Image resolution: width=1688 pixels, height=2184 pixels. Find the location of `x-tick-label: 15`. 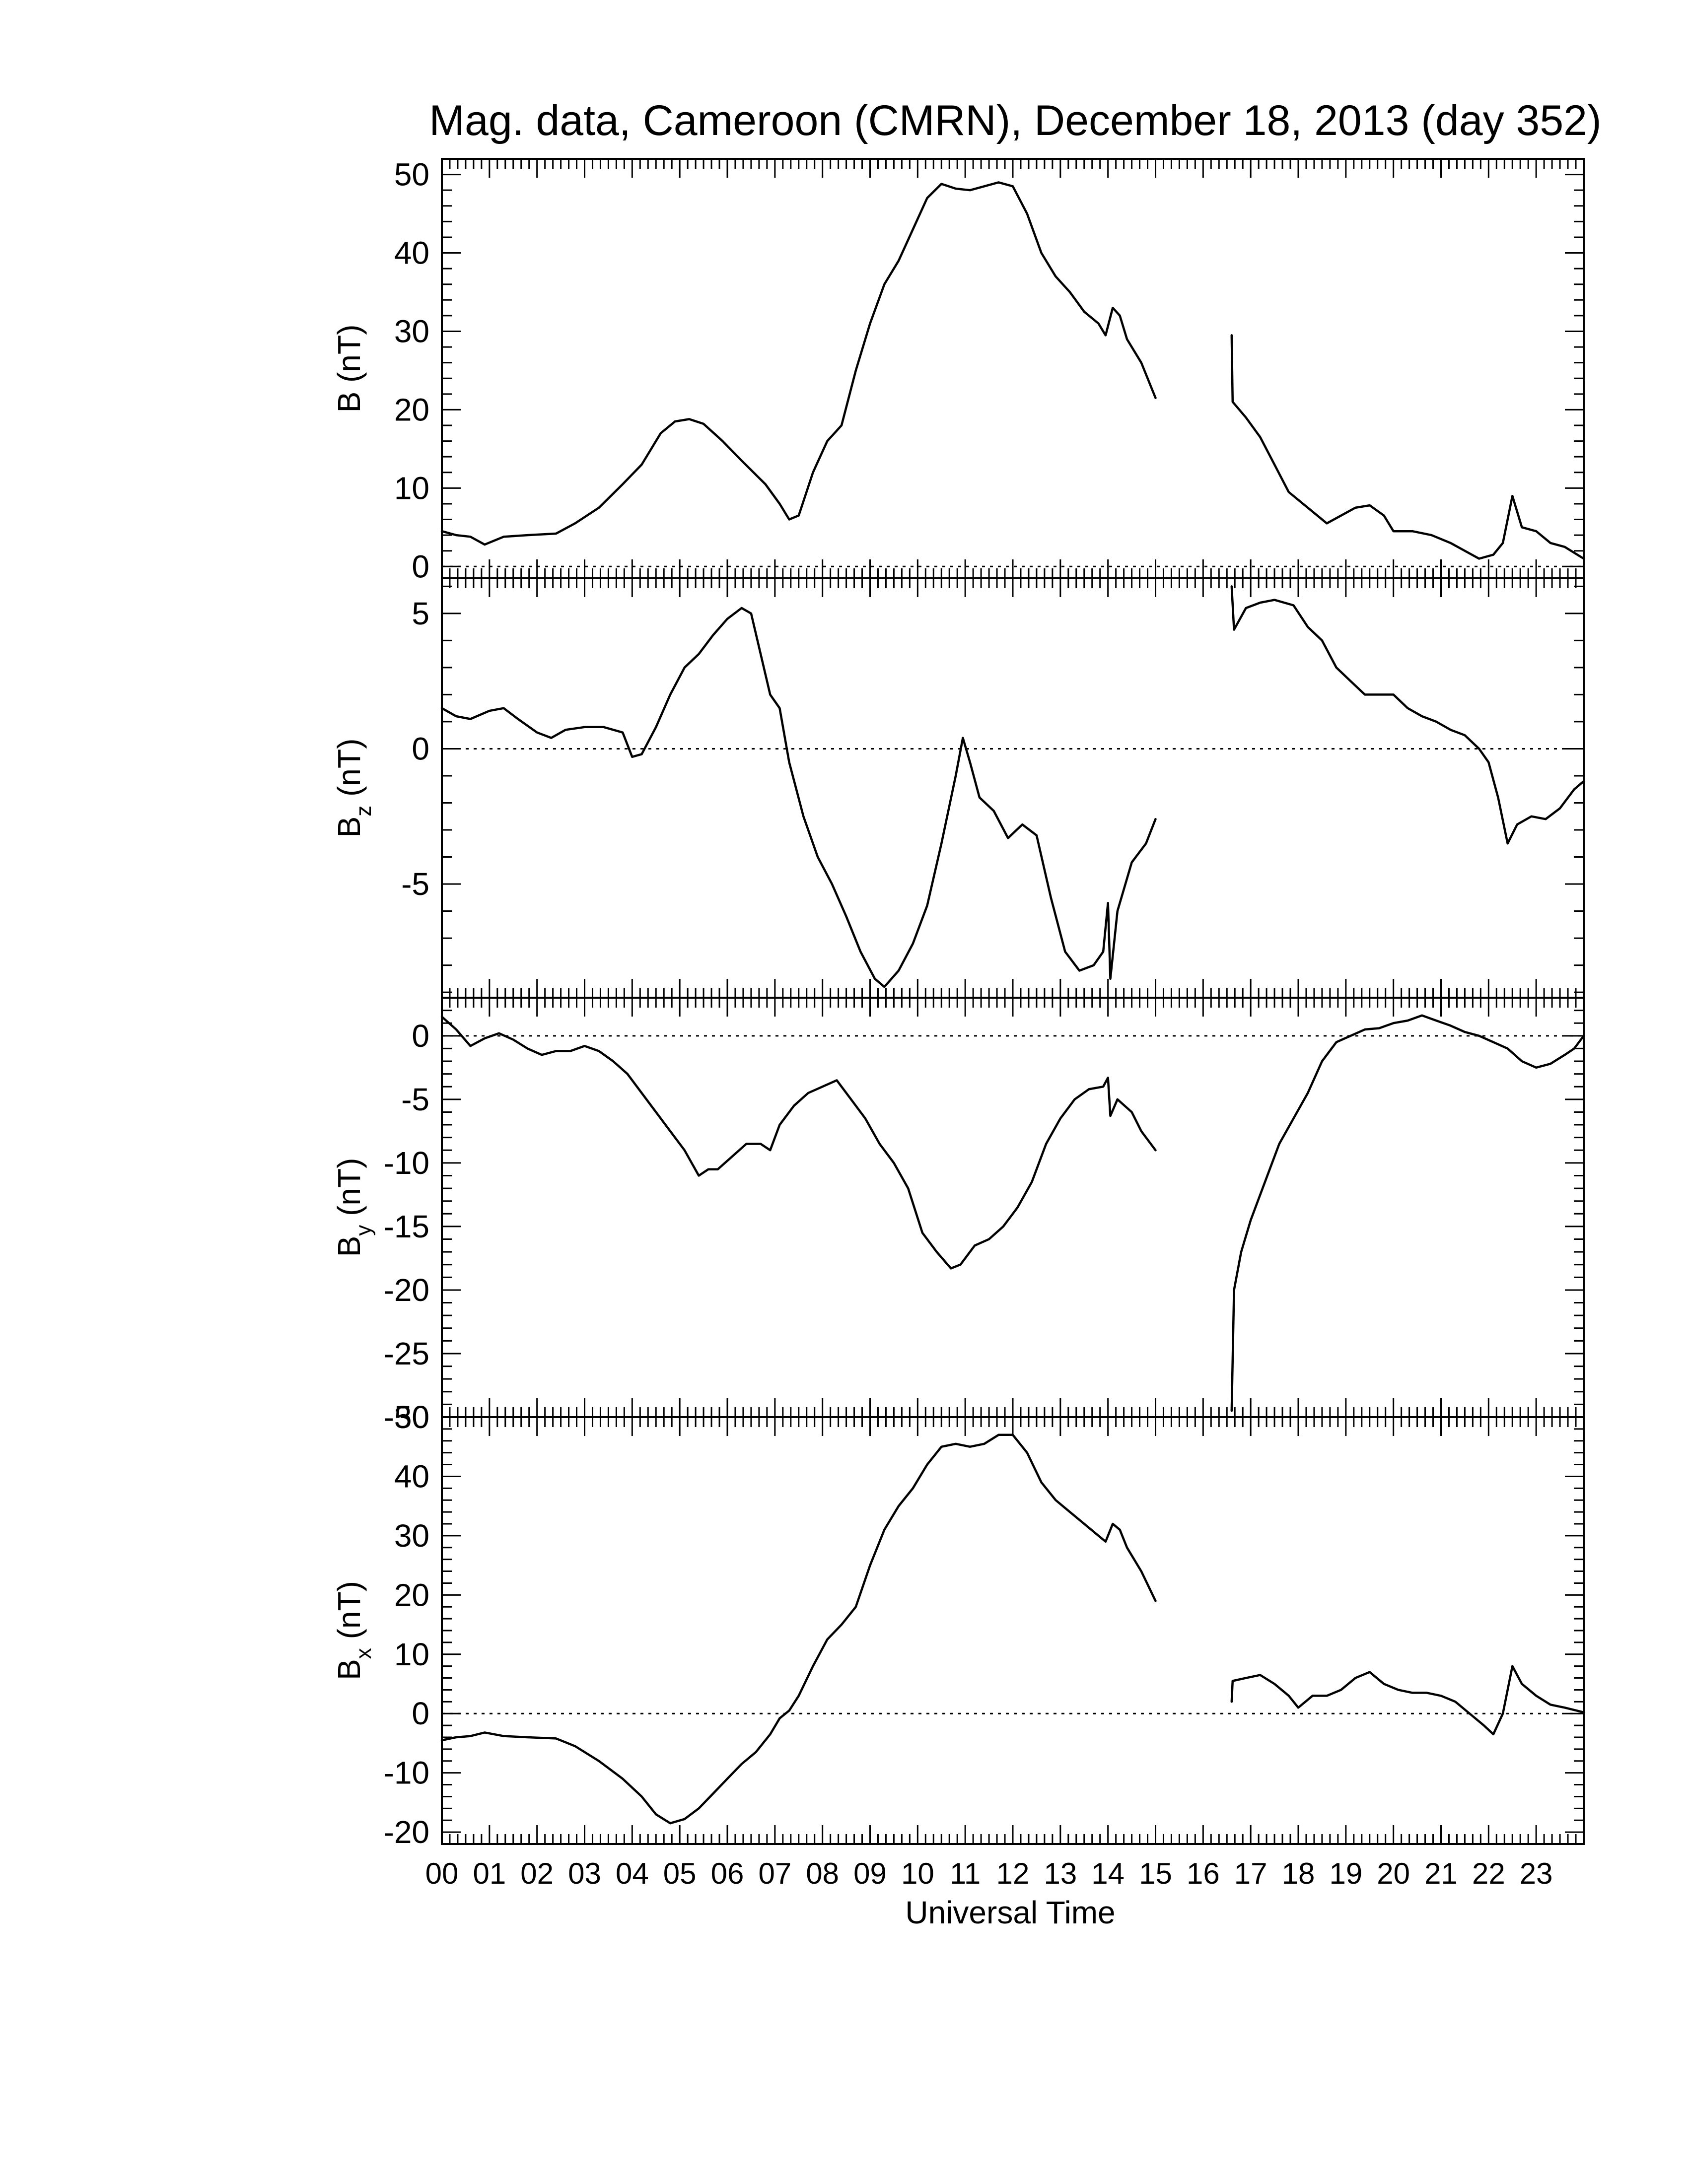

x-tick-label: 15 is located at coordinates (1155, 1873).